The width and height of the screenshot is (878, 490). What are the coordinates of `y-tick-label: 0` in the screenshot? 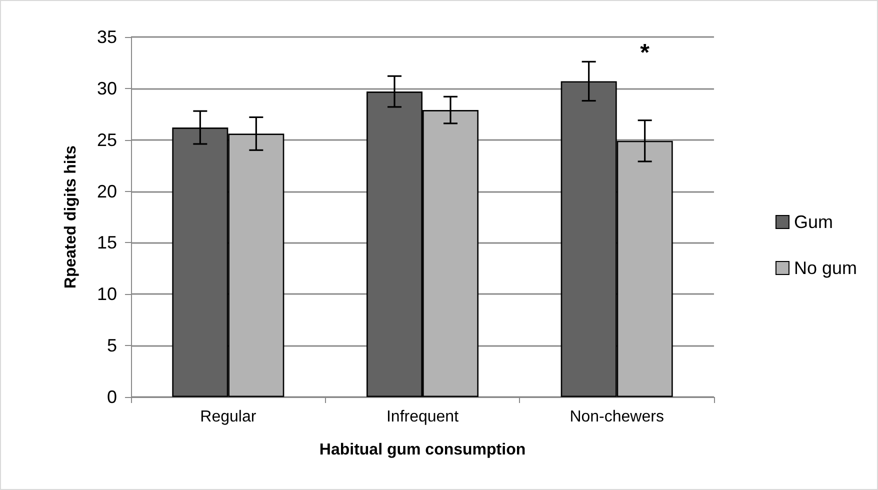 It's located at (111, 397).